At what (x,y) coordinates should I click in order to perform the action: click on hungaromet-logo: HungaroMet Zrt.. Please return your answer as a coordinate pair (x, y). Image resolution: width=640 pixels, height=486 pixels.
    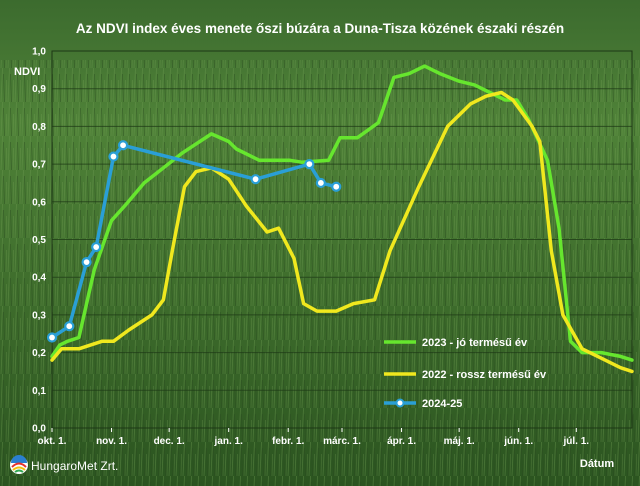
    Looking at the image, I should click on (64, 464).